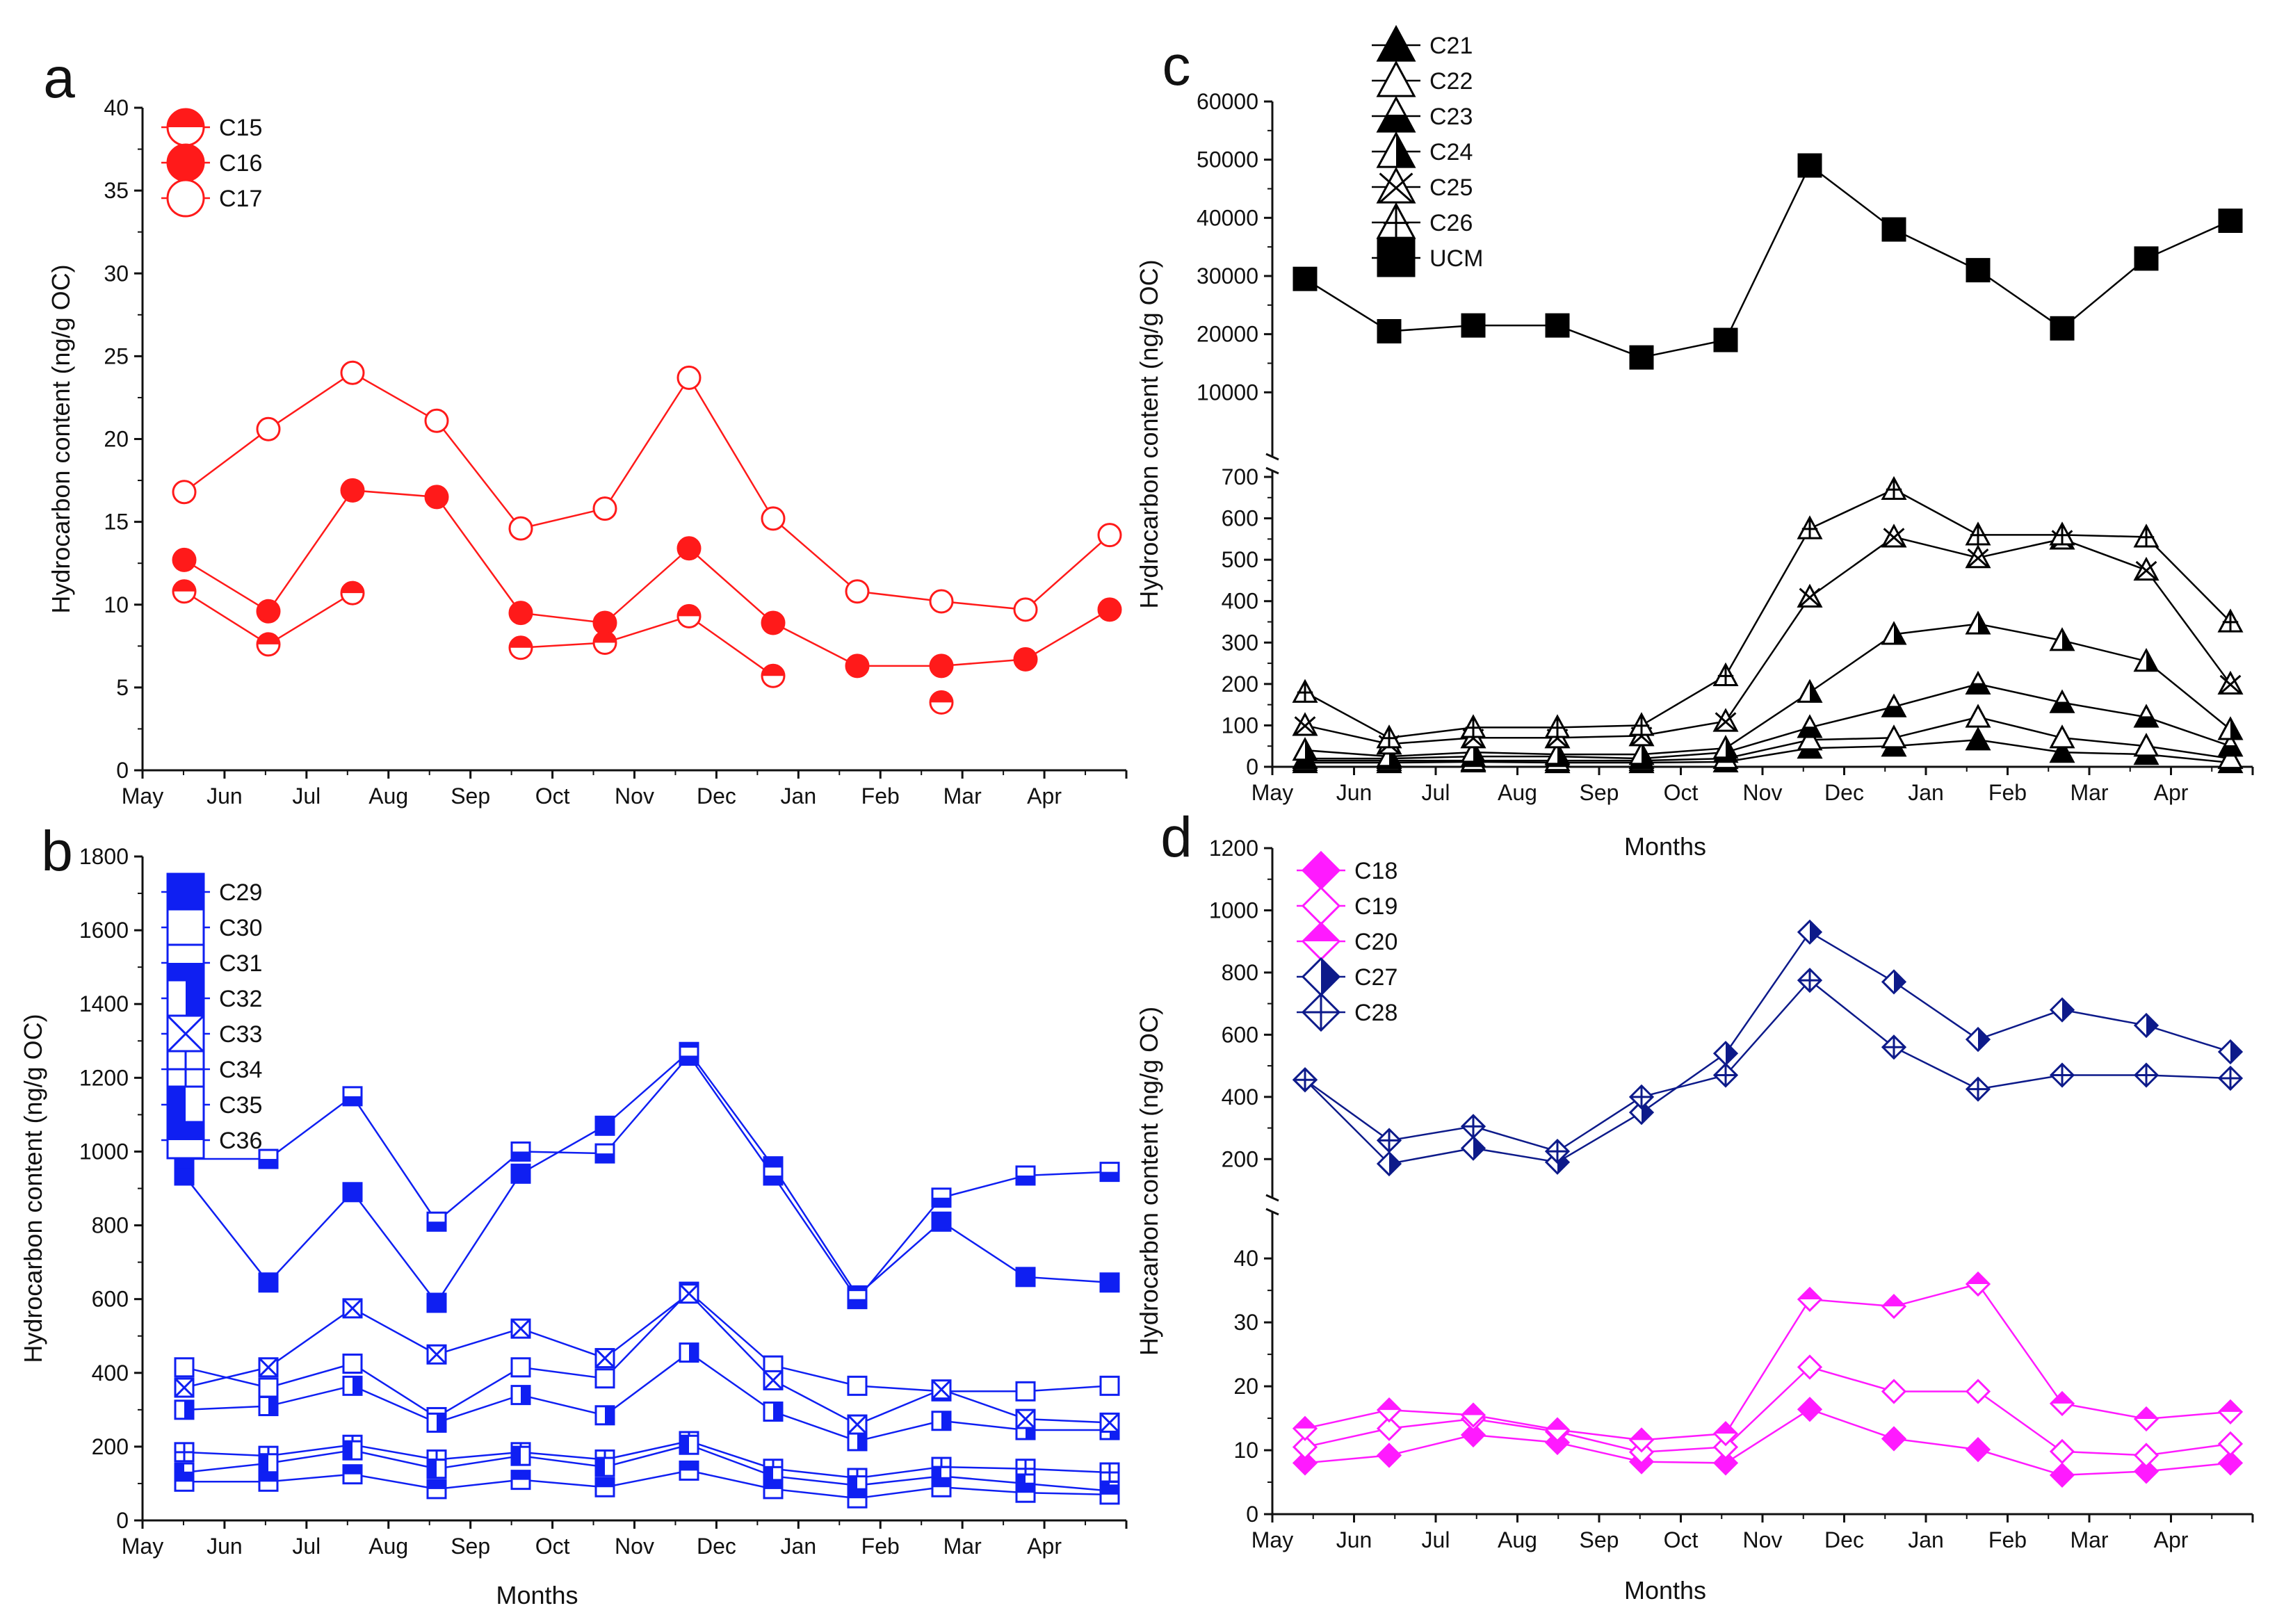 The width and height of the screenshot is (2277, 1624). I want to click on series-C36, so click(647, 1484).